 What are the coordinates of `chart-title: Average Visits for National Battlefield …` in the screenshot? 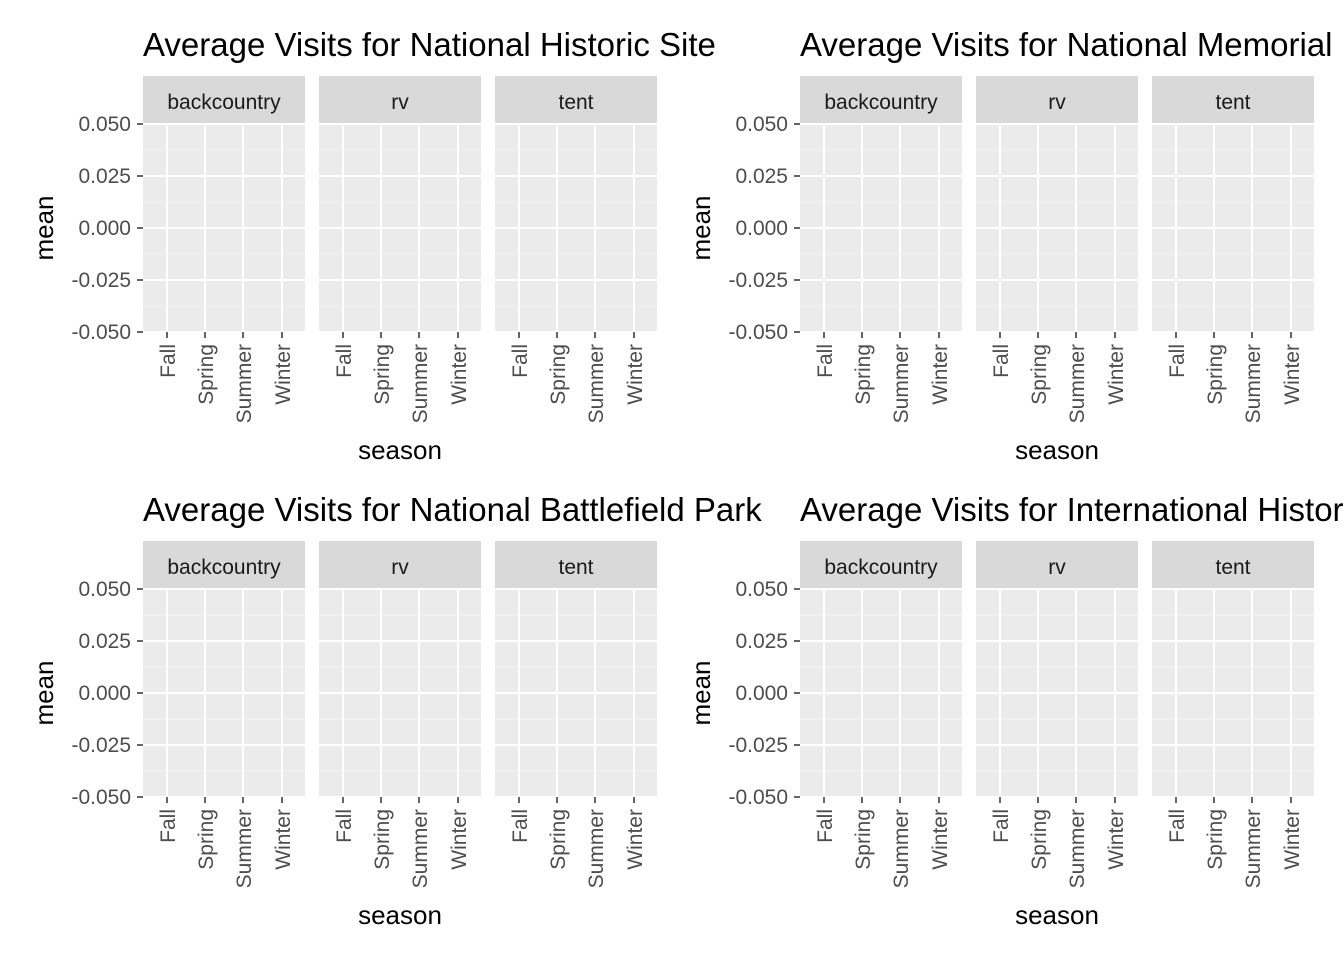 It's located at (452, 509).